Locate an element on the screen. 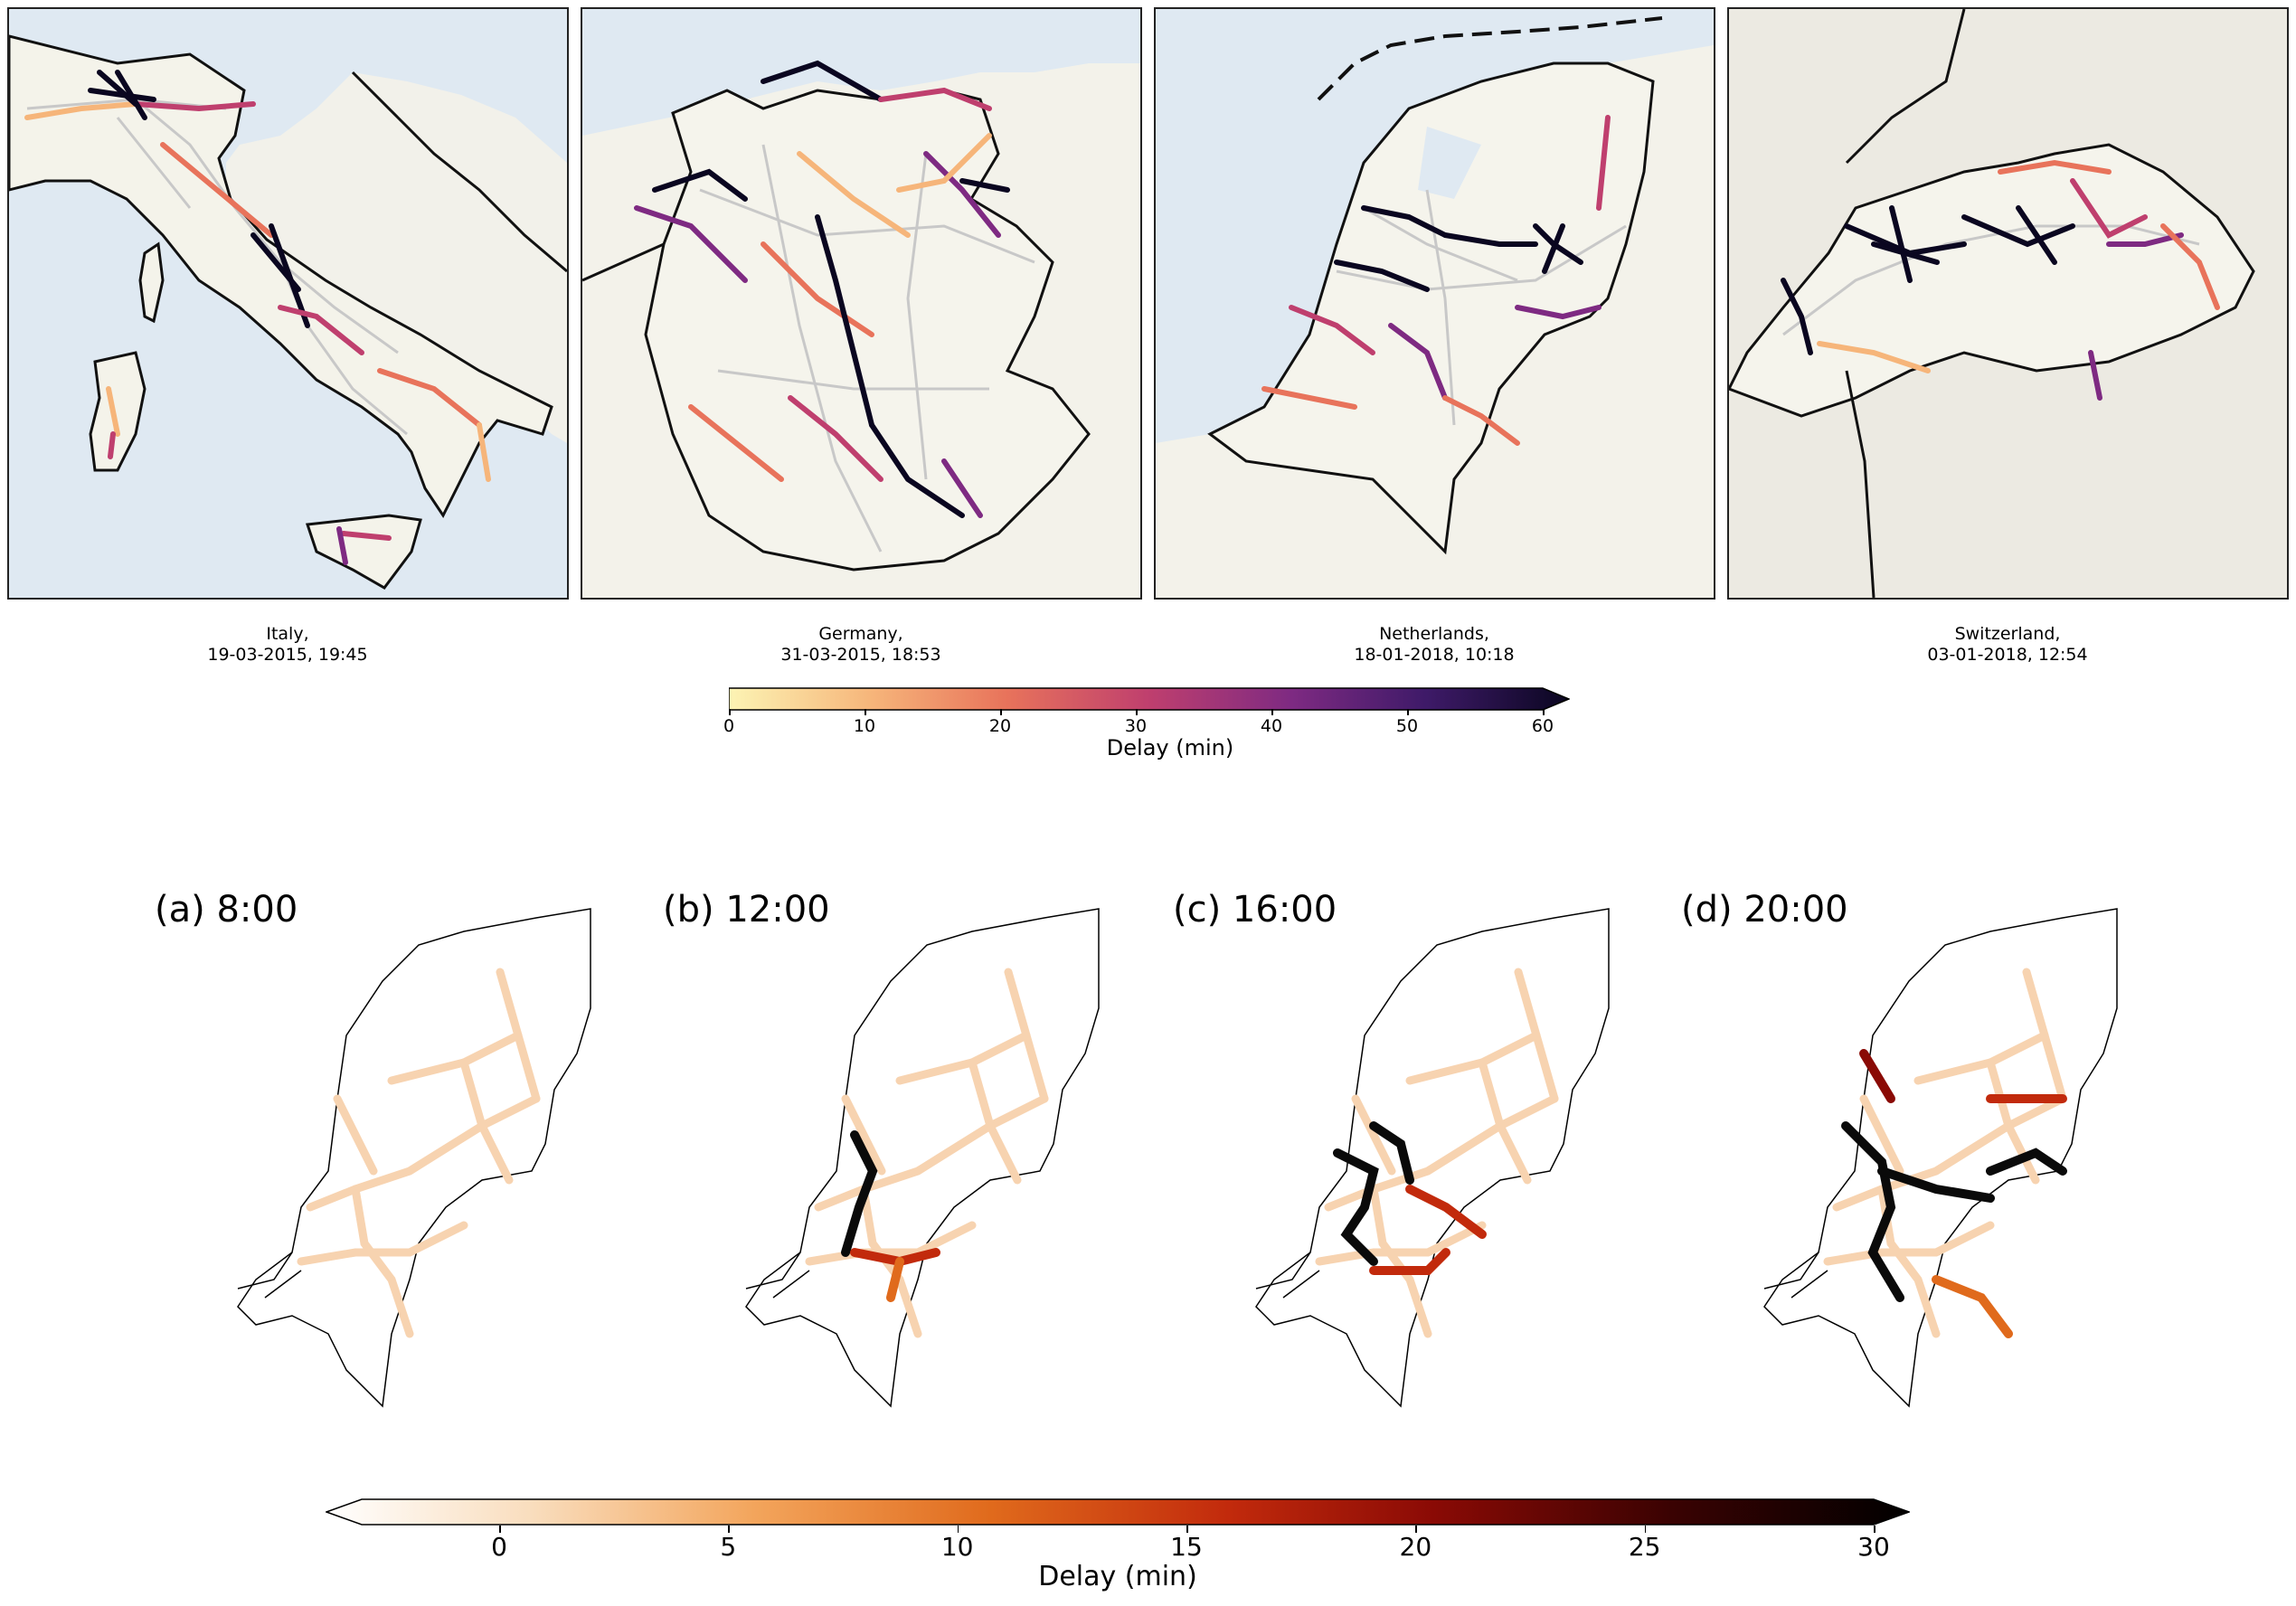  caption-germany: Germany, 31-03-2015, 18:53 is located at coordinates (861, 645).